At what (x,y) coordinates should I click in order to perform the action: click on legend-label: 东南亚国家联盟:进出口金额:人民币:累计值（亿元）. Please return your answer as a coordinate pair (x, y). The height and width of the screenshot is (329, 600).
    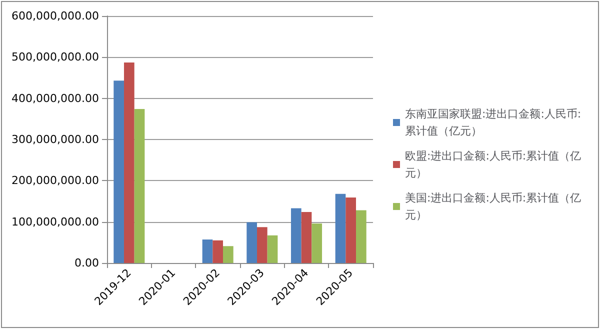
    Looking at the image, I should click on (493, 123).